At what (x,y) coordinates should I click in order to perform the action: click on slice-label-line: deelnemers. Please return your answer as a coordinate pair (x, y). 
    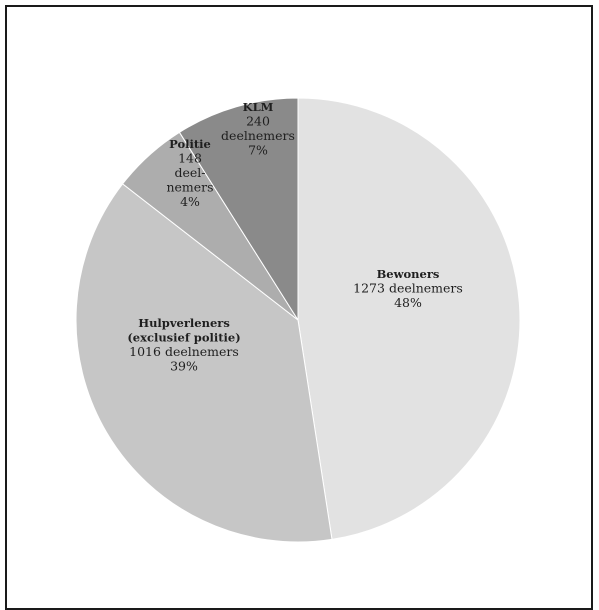
    Looking at the image, I should click on (258, 135).